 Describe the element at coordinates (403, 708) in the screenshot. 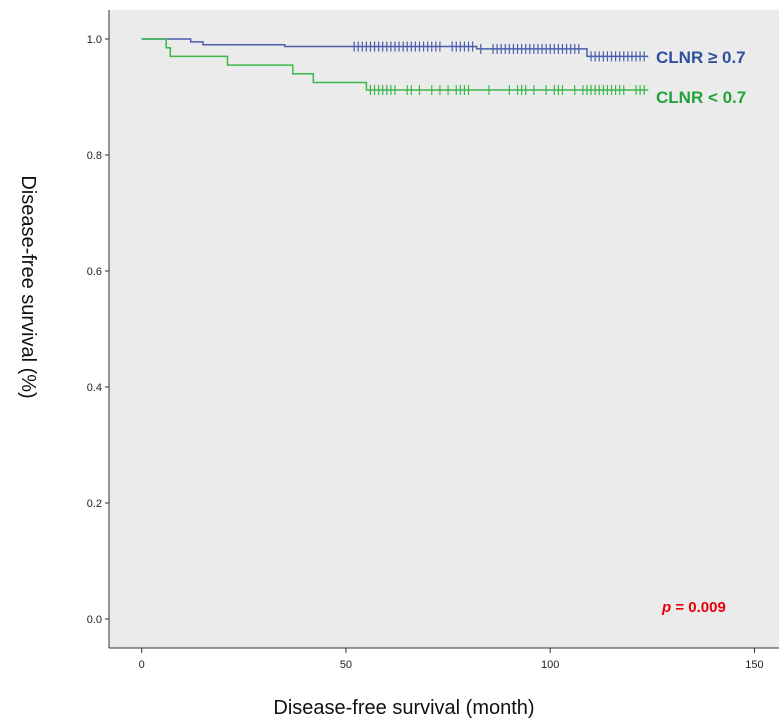

I see `x-axis-title: Disease-free survival (month)` at that location.